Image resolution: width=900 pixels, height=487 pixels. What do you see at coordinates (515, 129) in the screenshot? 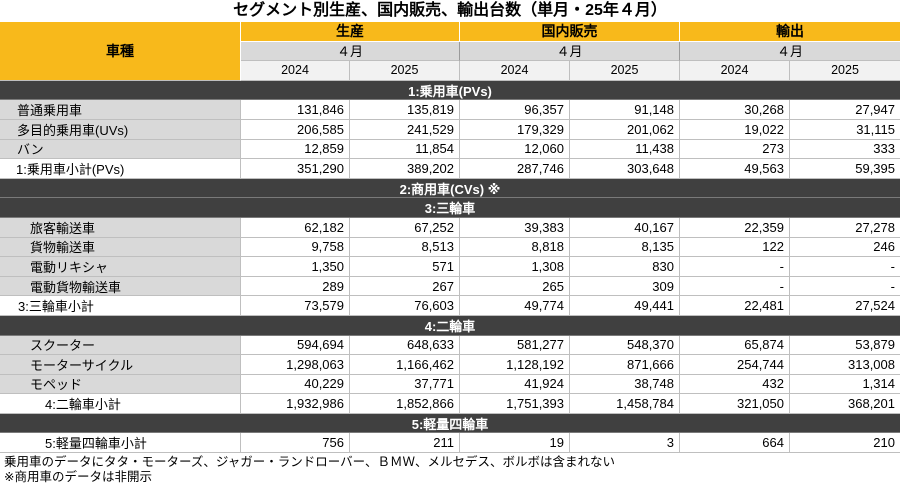
I see `value-domestic-sales-2024: 179,329` at bounding box center [515, 129].